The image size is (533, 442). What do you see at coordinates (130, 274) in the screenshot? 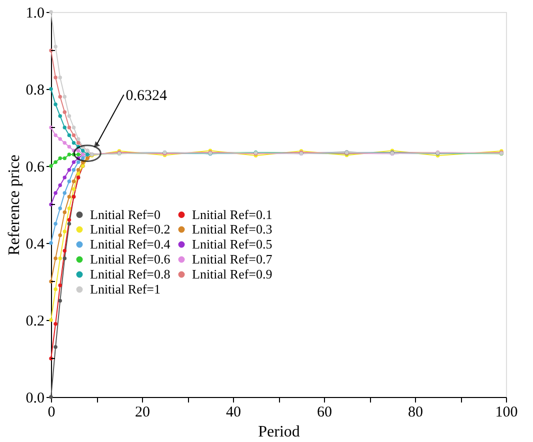
I see `legend-label: Lnitial Ref=0.8` at bounding box center [130, 274].